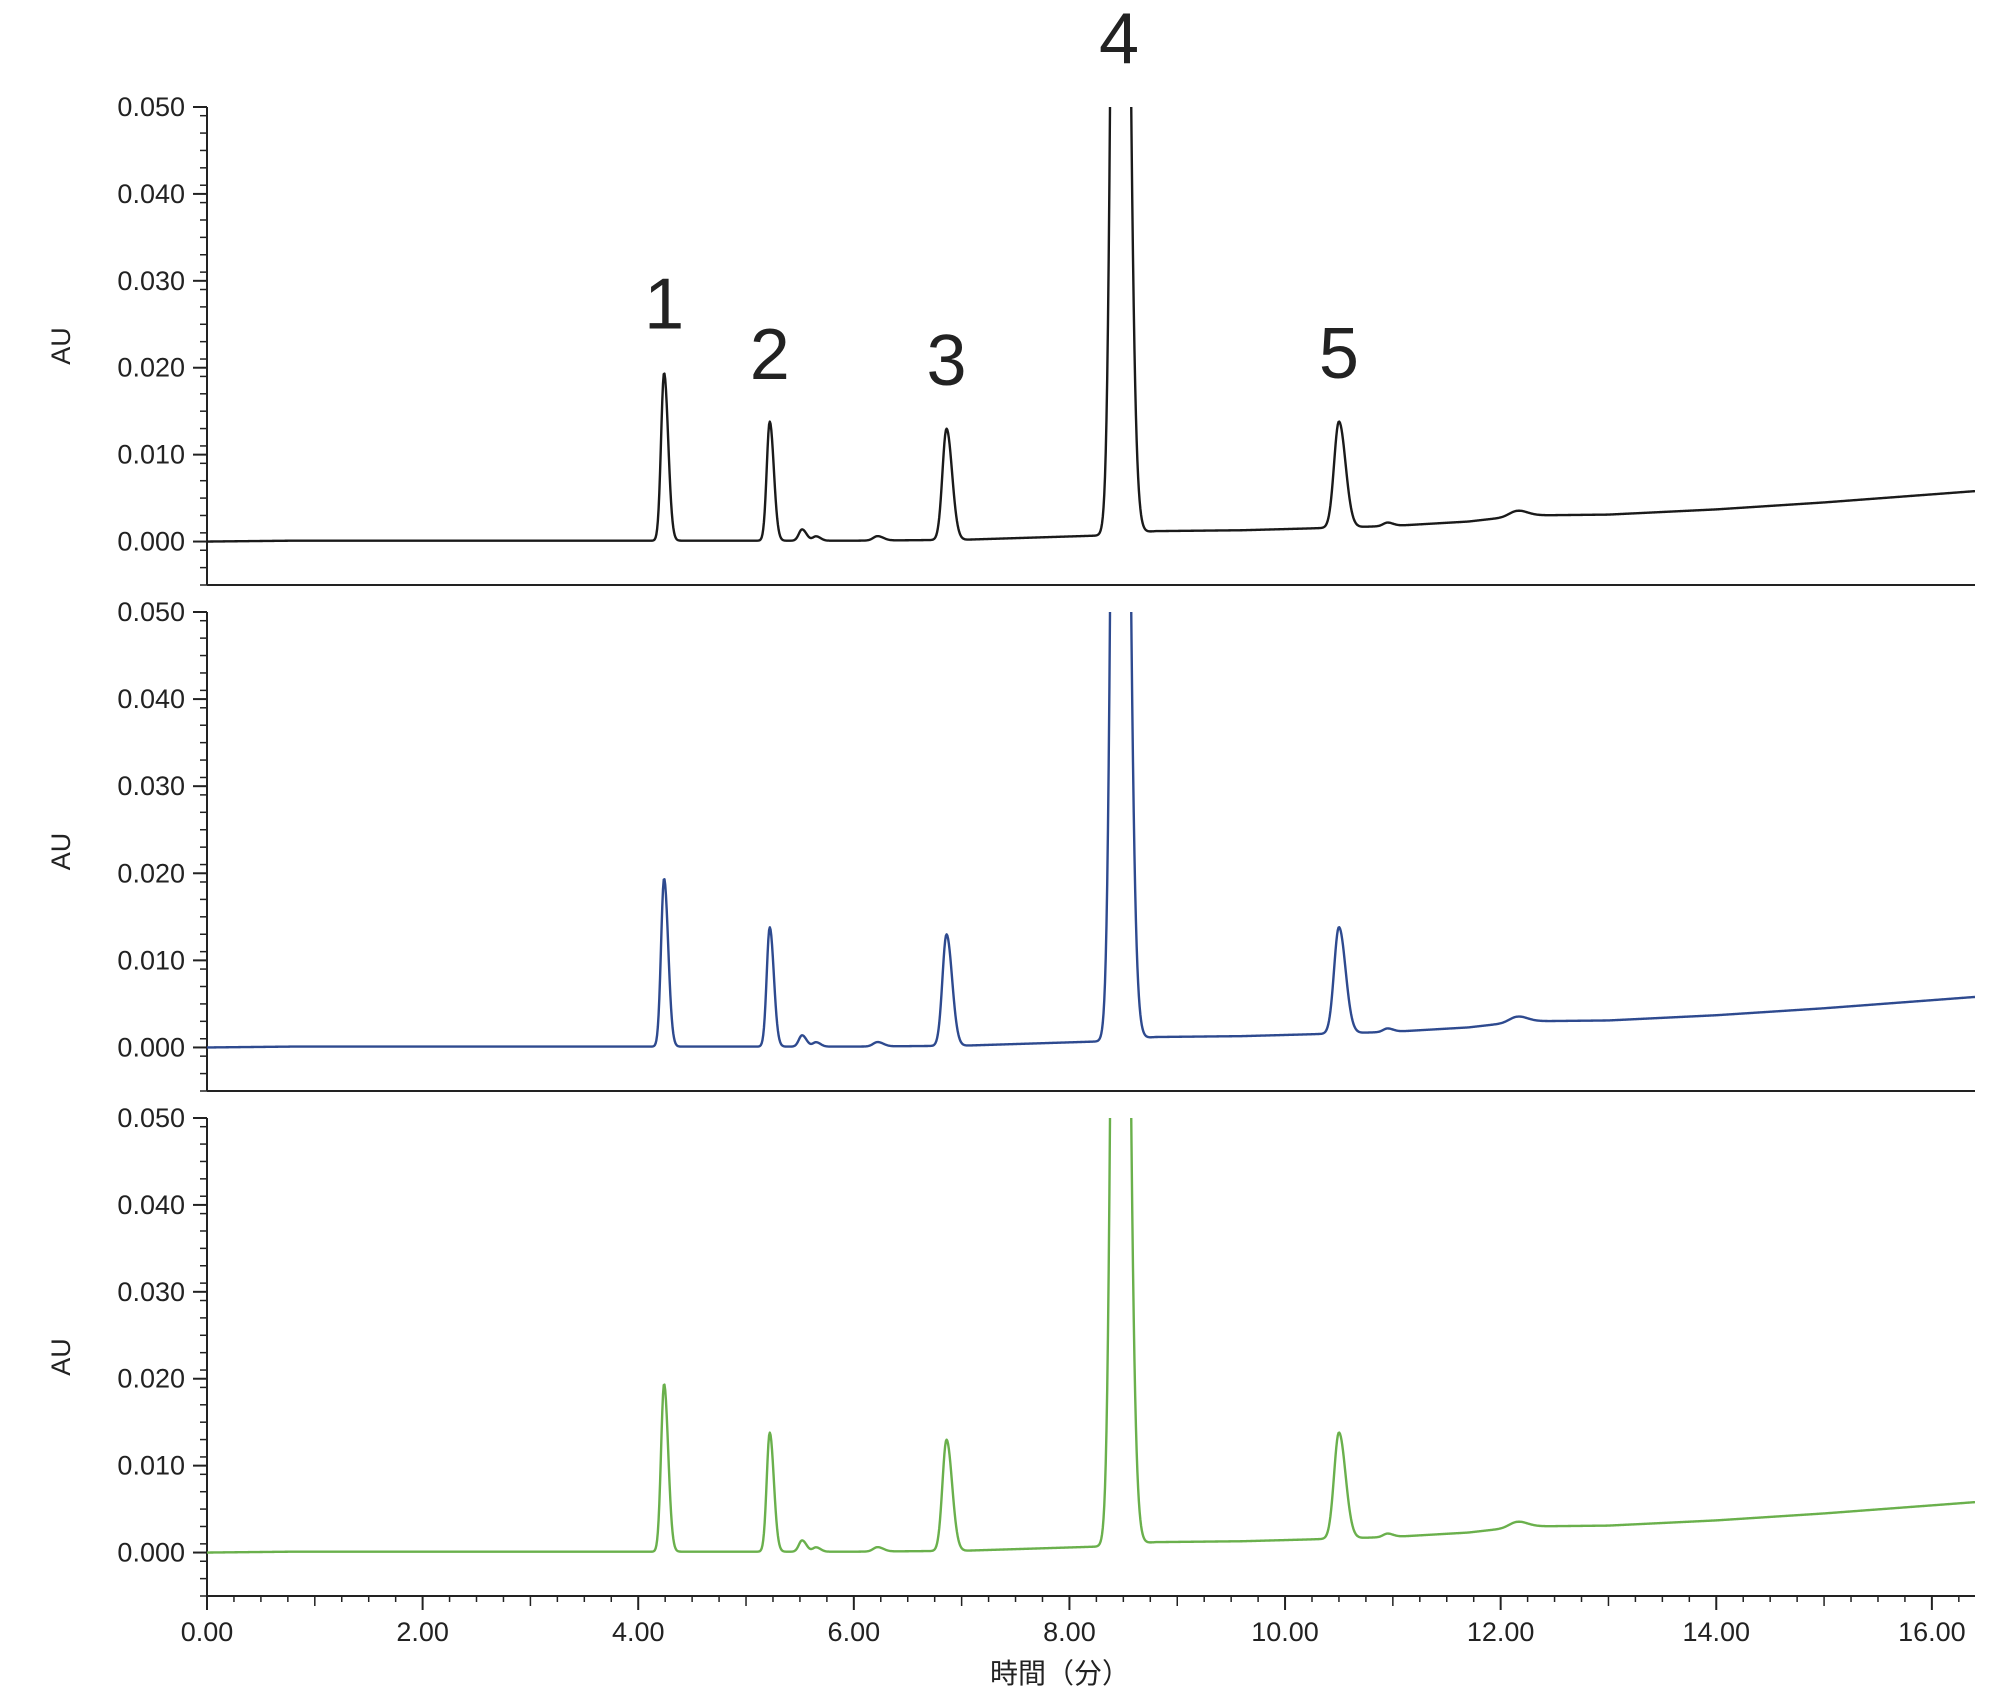 This screenshot has height=1706, width=2000. What do you see at coordinates (1339, 354) in the screenshot?
I see `peak-label-5: 5` at bounding box center [1339, 354].